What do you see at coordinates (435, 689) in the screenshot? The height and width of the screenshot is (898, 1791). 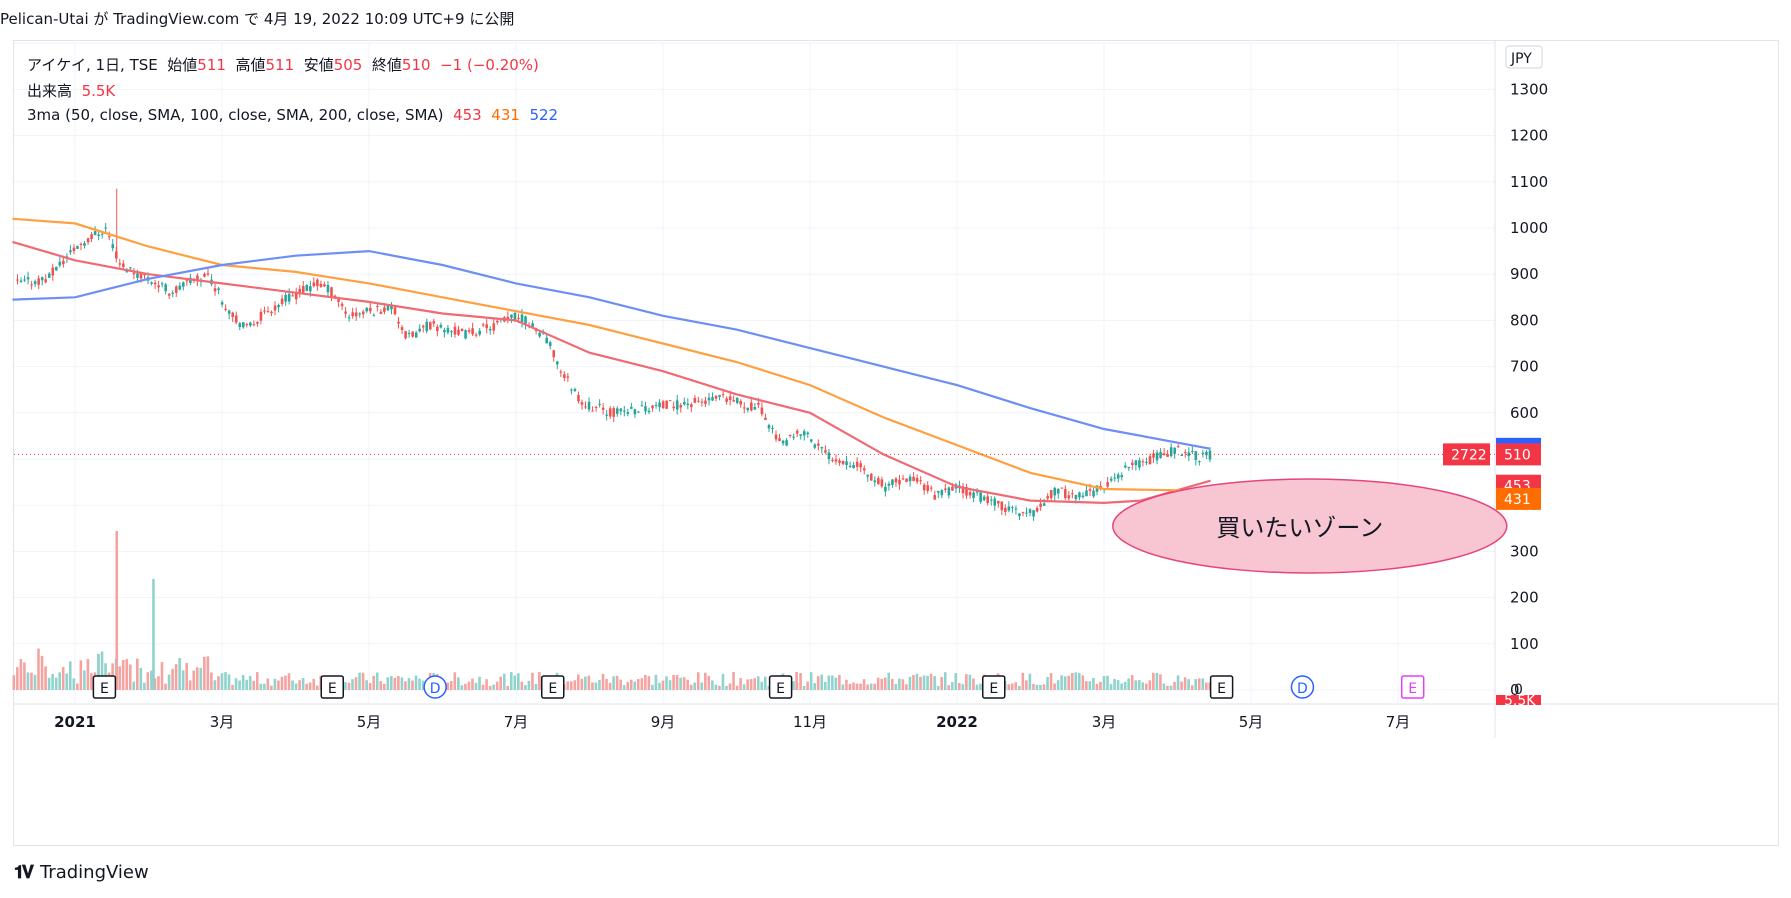 I see `event-marker-letter: D` at bounding box center [435, 689].